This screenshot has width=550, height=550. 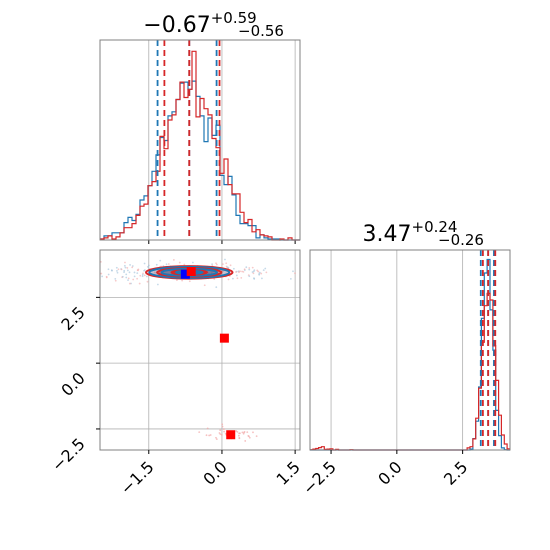 I want to click on param1-title-value: −0.67, so click(x=176, y=25).